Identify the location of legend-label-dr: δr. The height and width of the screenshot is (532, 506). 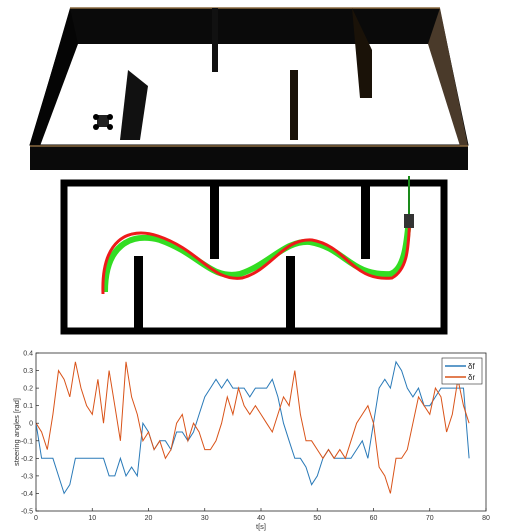
(471, 377).